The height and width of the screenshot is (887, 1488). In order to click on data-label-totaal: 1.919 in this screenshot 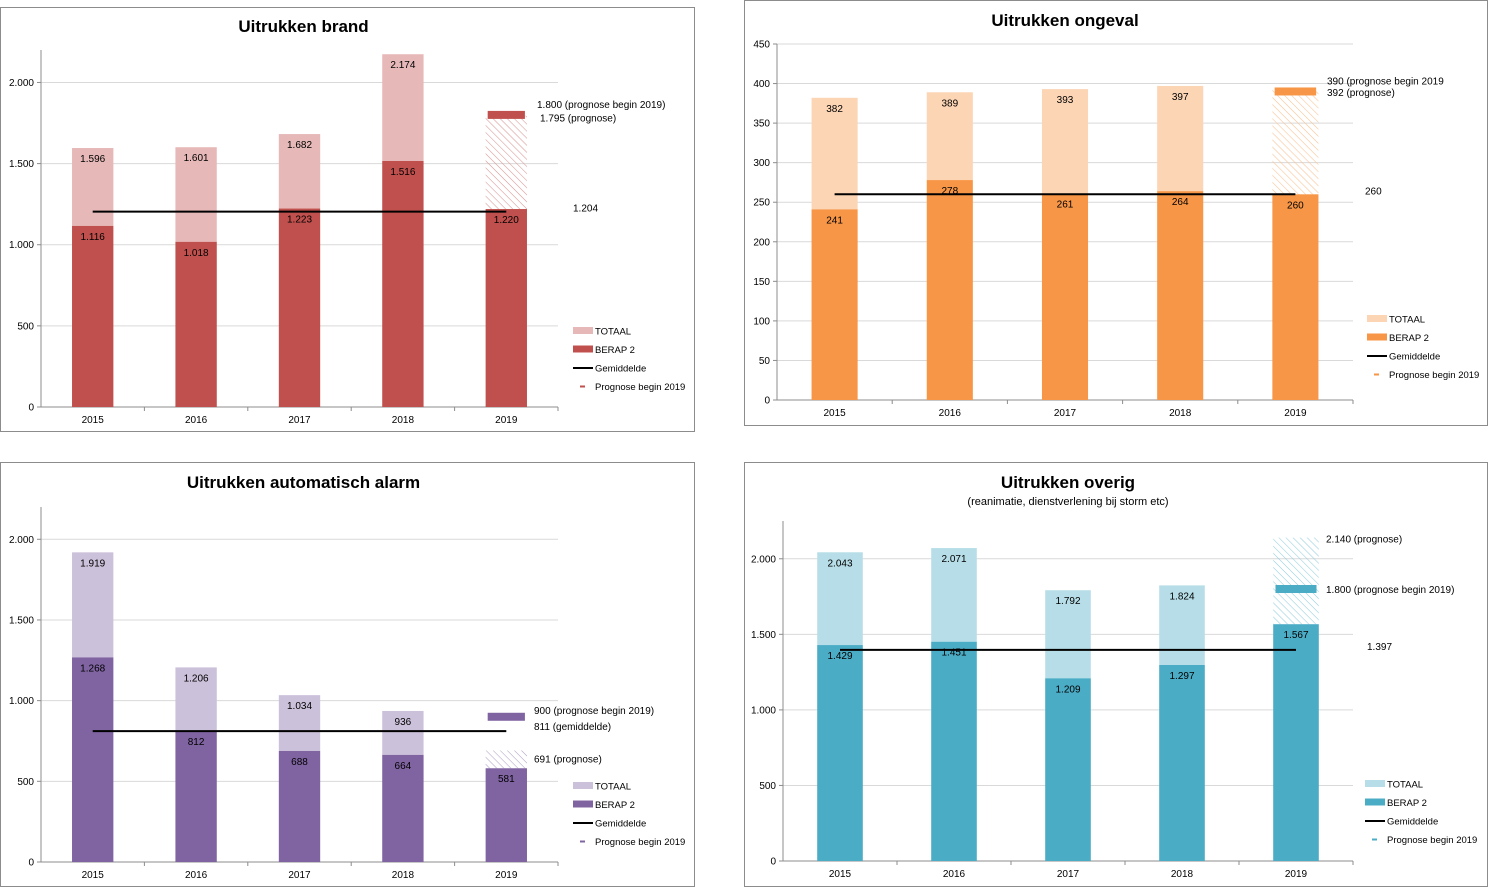, I will do `click(92, 563)`.